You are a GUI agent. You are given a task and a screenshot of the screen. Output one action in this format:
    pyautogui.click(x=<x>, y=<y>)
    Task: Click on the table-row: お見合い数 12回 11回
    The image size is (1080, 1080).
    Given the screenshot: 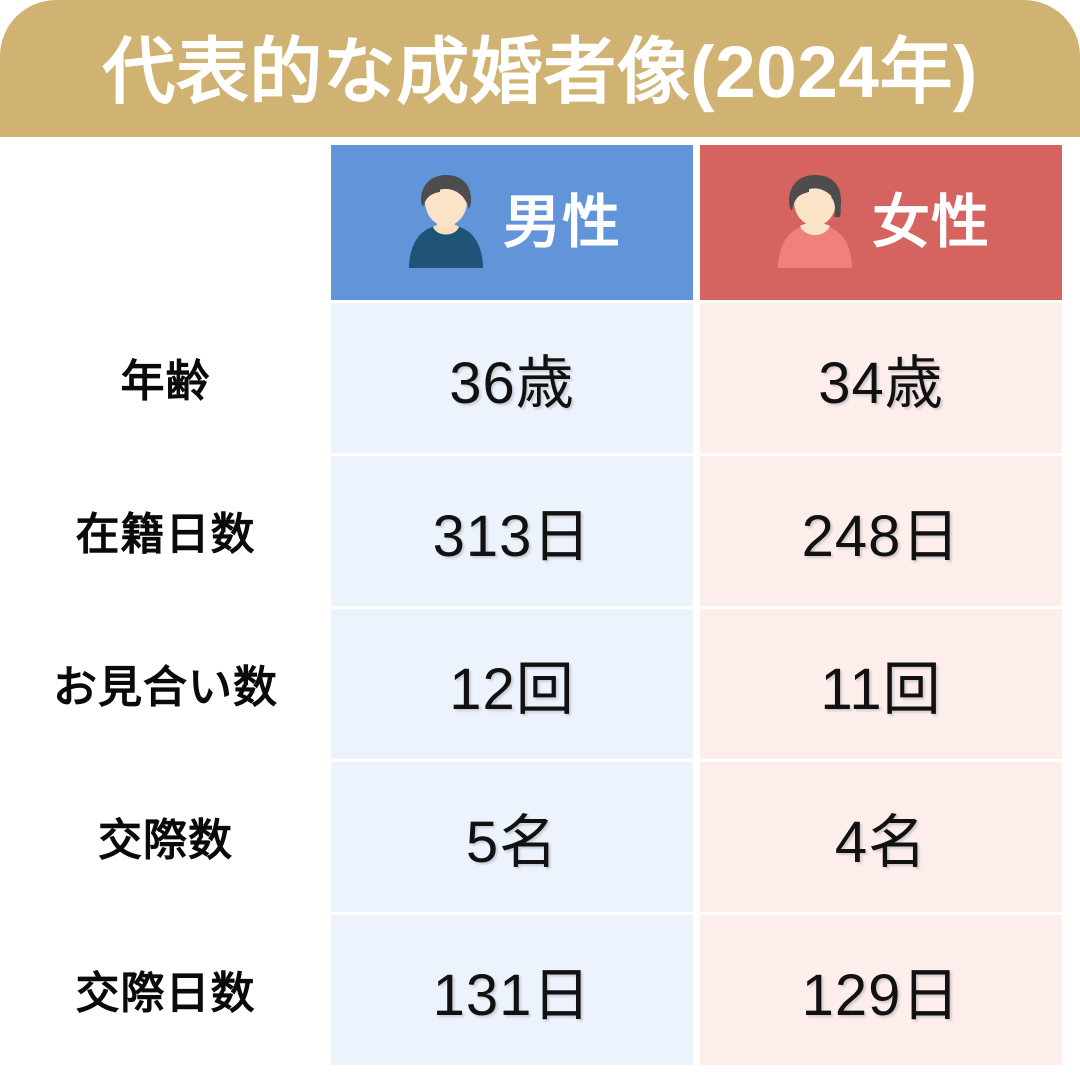 What is the action you would take?
    pyautogui.click(x=540, y=682)
    